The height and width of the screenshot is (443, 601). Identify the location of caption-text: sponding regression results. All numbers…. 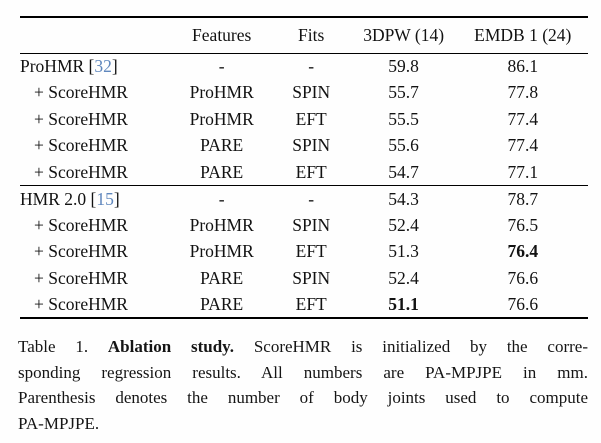
(303, 372).